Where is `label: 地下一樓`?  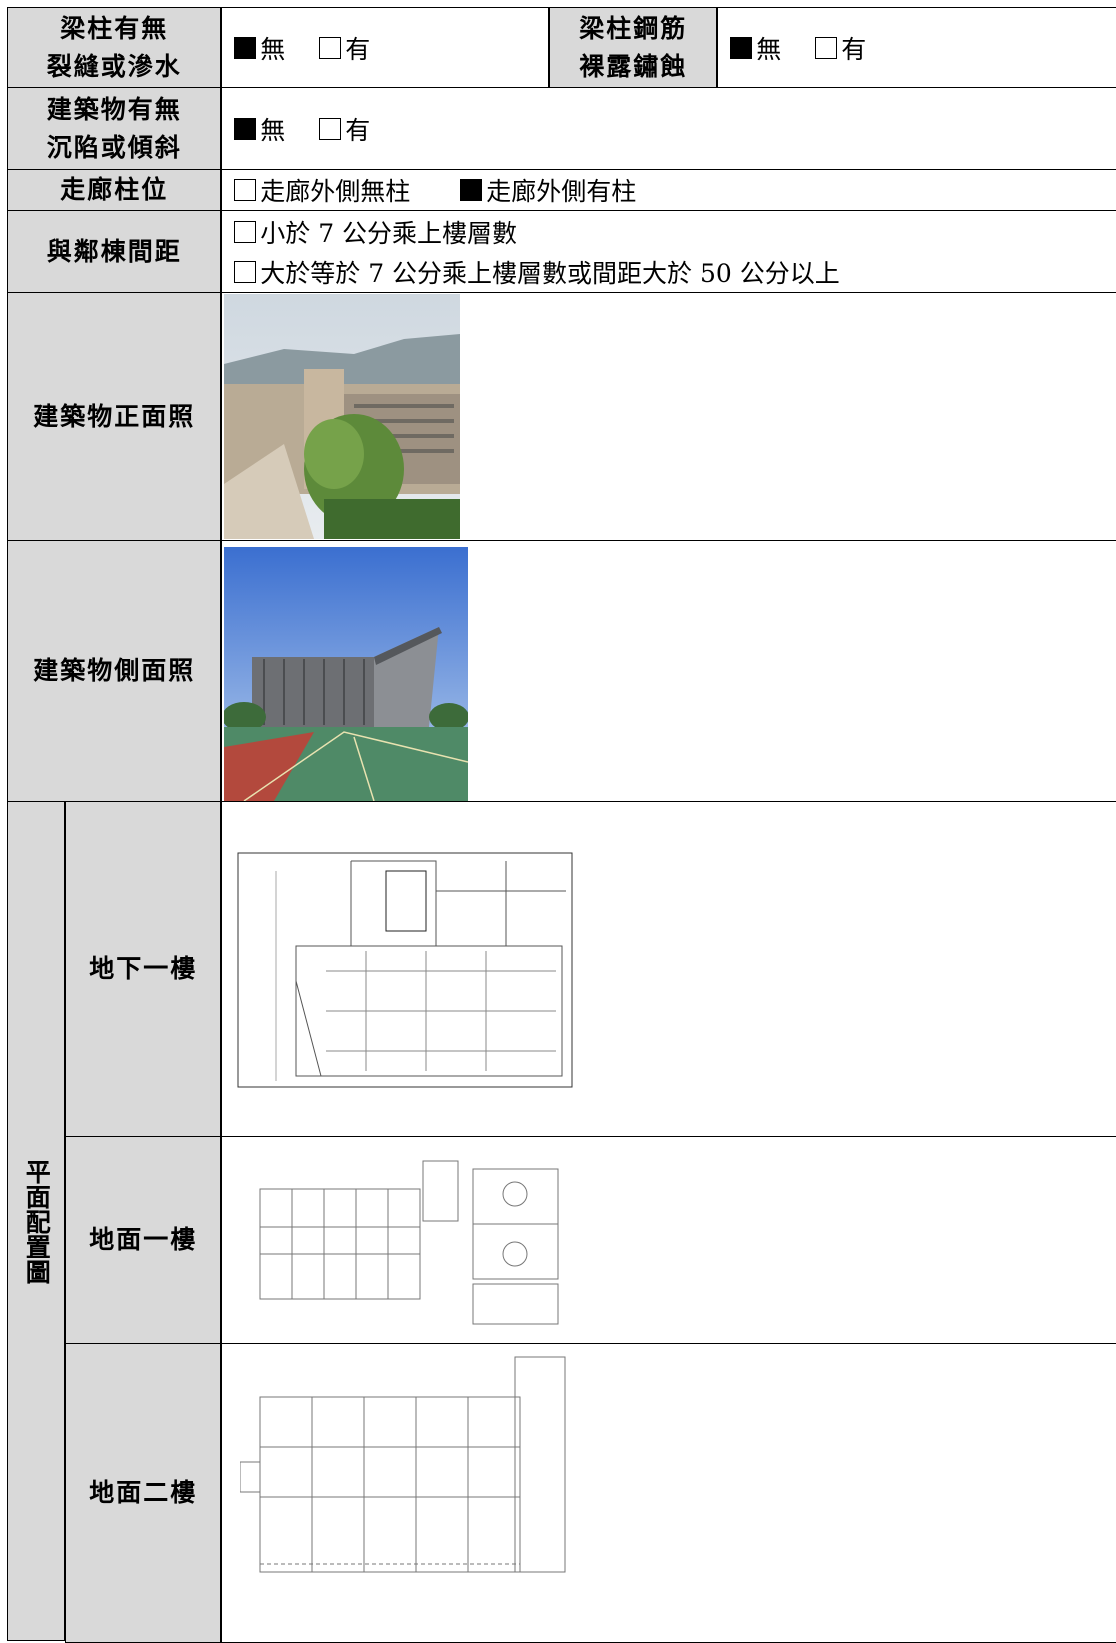
label: 地下一樓 is located at coordinates (143, 969).